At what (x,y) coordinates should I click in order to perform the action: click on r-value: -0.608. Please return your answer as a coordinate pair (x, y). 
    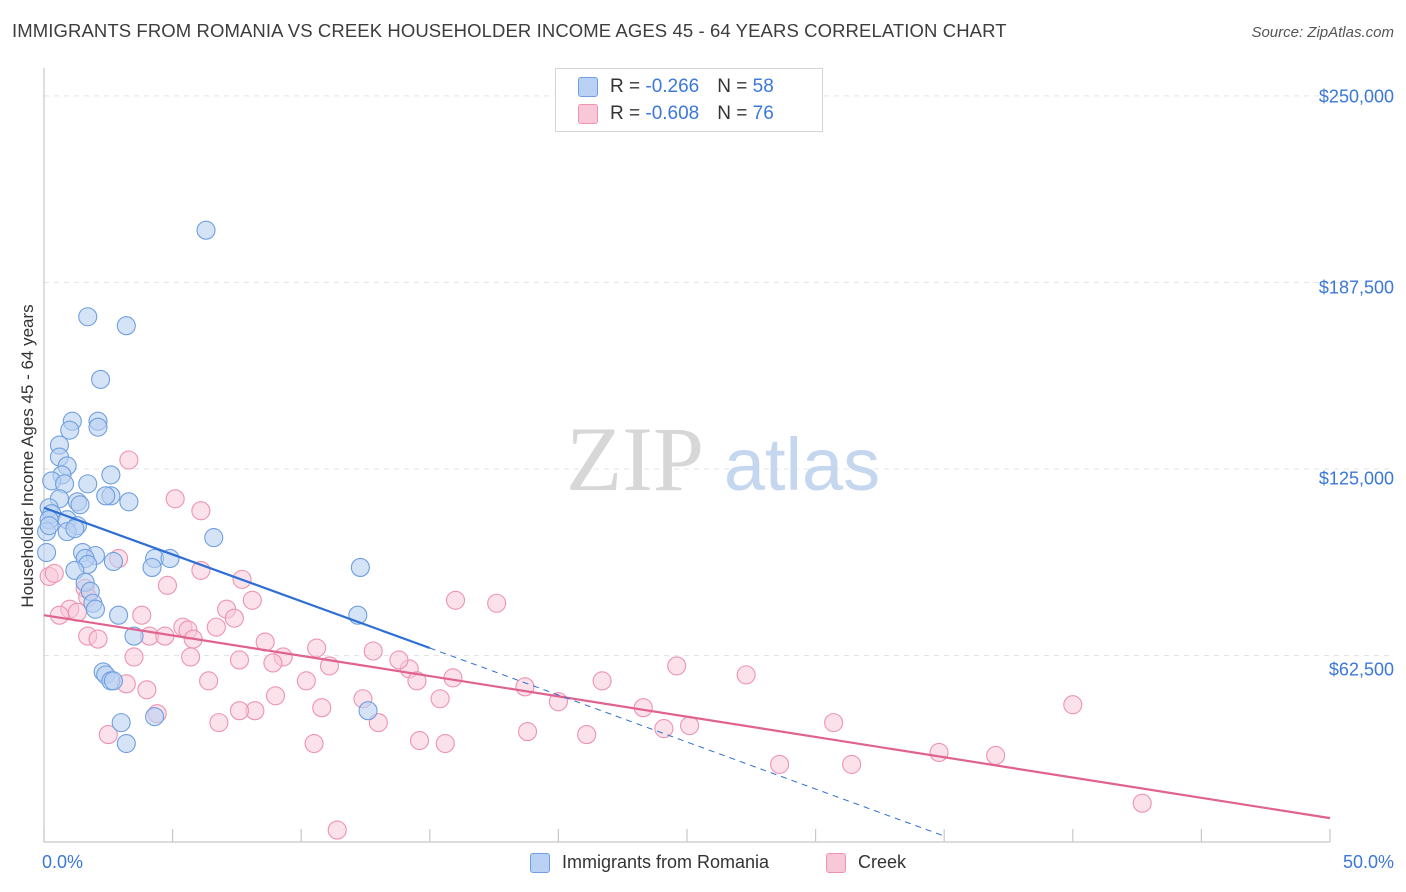
    Looking at the image, I should click on (672, 113).